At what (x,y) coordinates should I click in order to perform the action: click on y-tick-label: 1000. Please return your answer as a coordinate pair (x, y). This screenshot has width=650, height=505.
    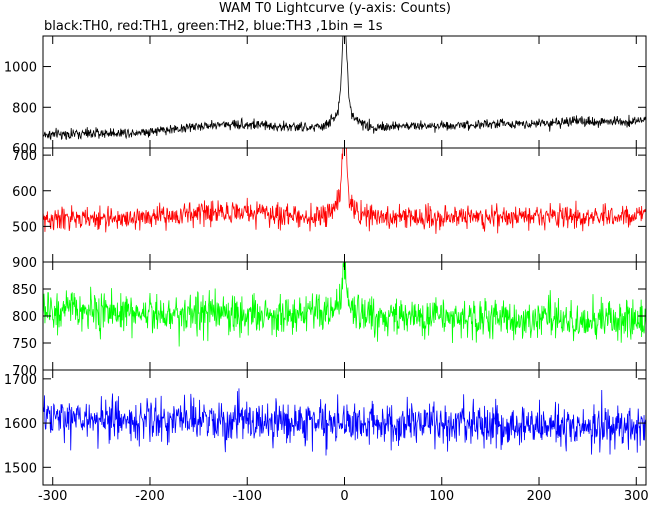
    Looking at the image, I should click on (20, 68).